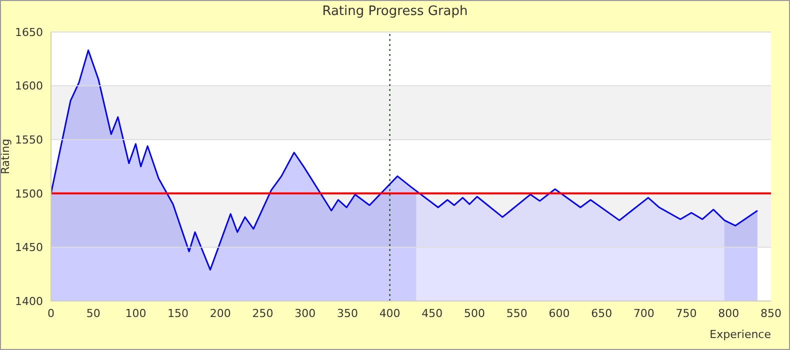  Describe the element at coordinates (135, 313) in the screenshot. I see `x-tick-label: 100` at that location.